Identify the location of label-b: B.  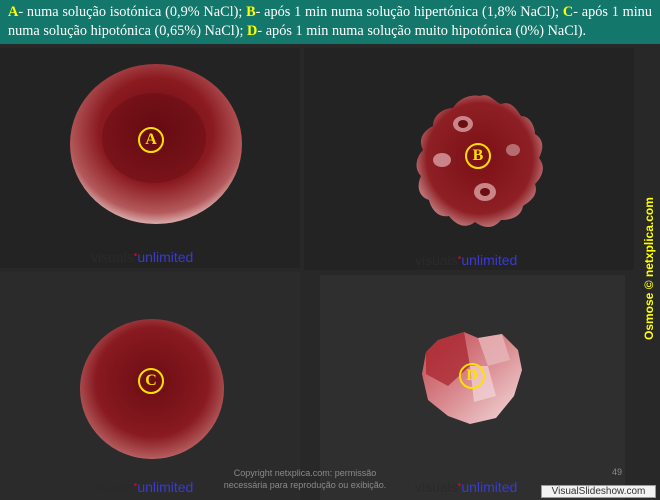
(478, 156).